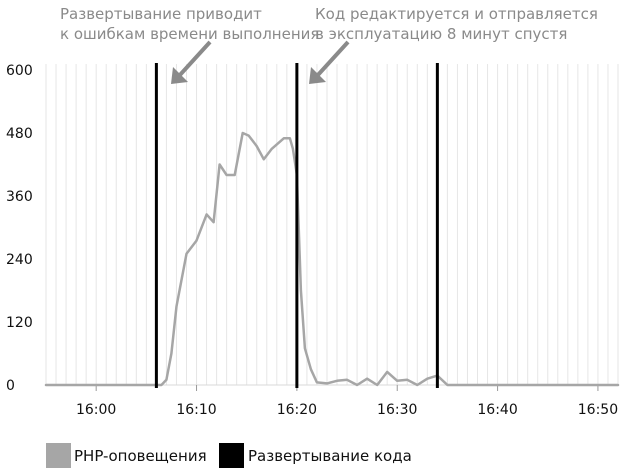  What do you see at coordinates (189, 34) in the screenshot?
I see `annotation-text: к ошибкам времени выполнения` at bounding box center [189, 34].